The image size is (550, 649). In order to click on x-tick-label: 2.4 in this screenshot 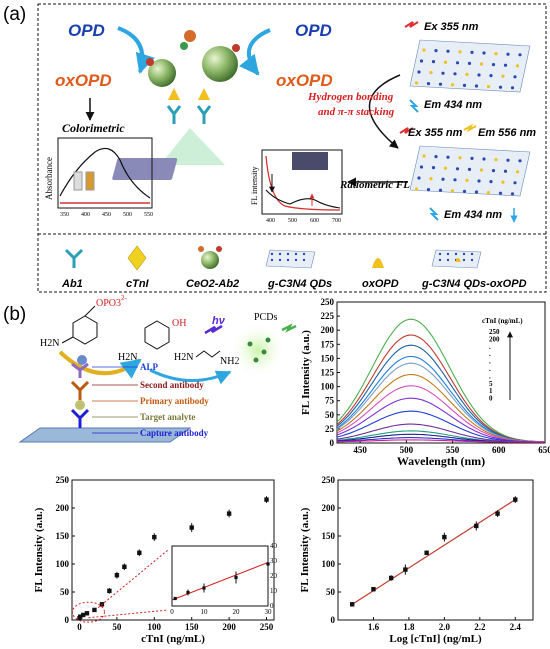, I will do `click(516, 627)`.